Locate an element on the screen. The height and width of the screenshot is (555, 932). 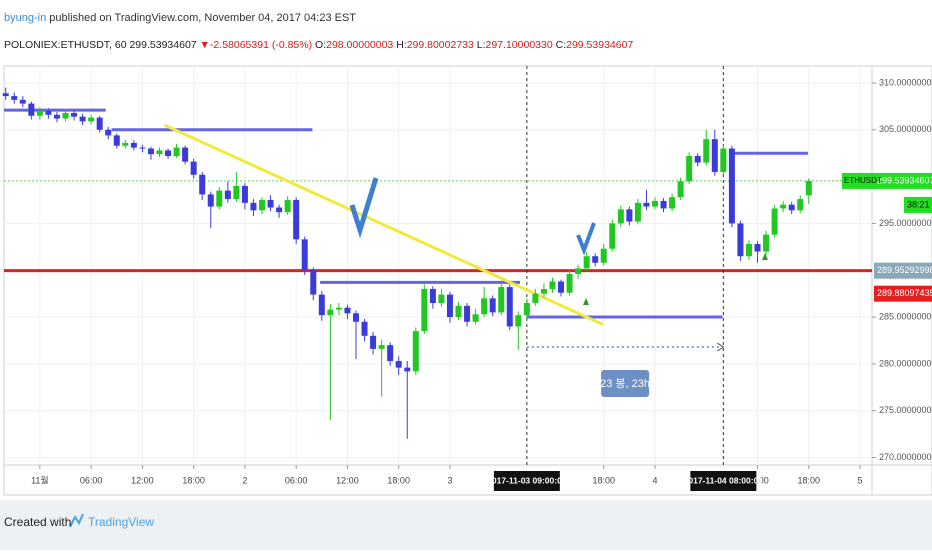
ohlc-key: H: is located at coordinates (401, 45).